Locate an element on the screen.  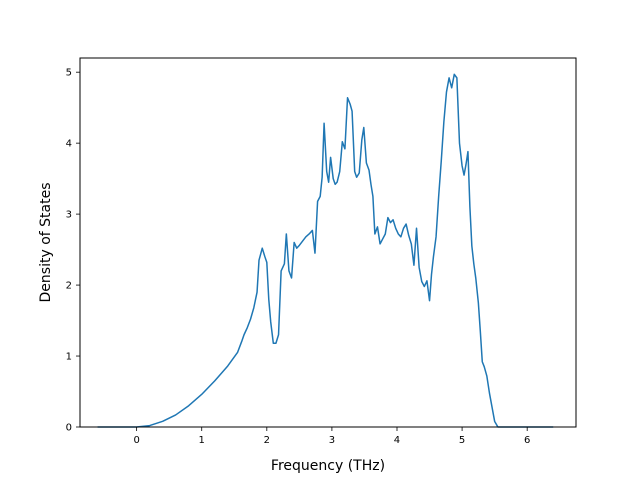
x-tick-label: 2 is located at coordinates (267, 440).